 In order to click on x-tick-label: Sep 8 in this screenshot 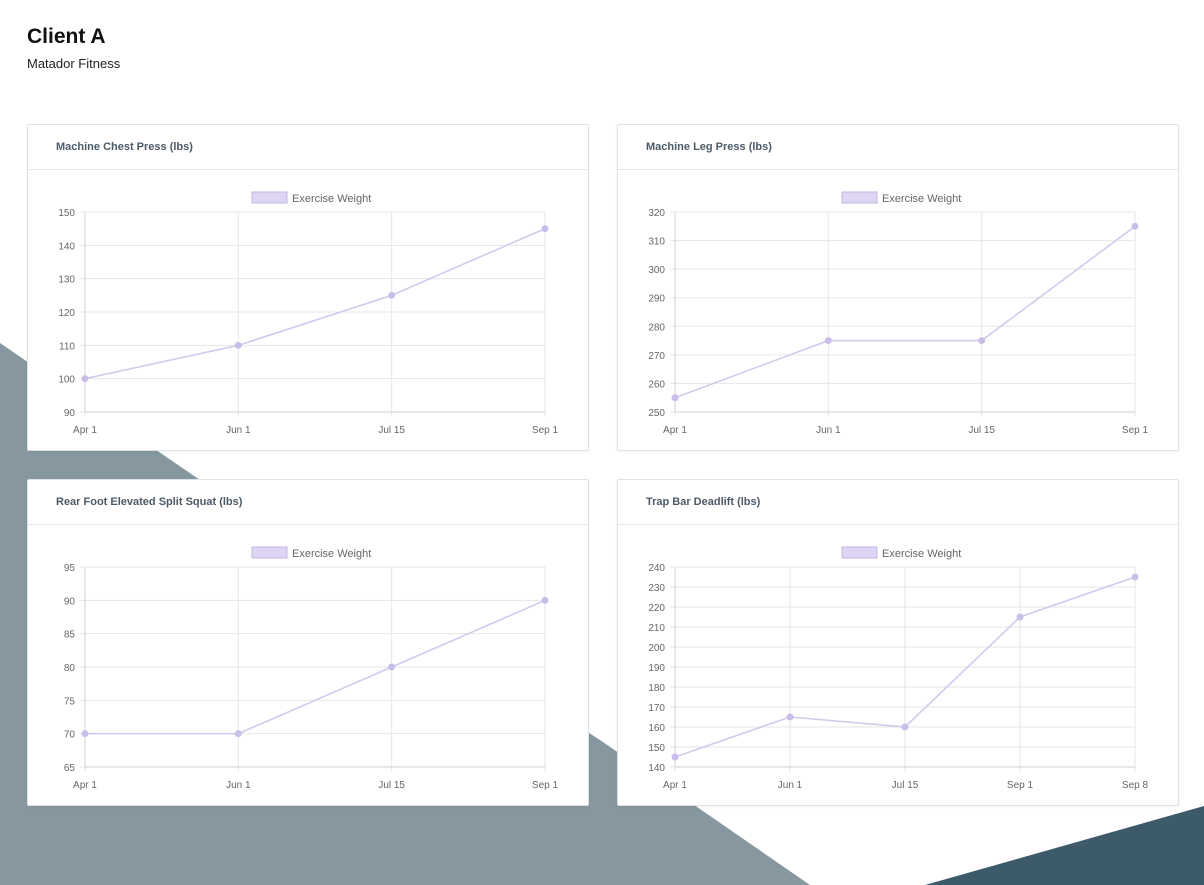, I will do `click(1135, 785)`.